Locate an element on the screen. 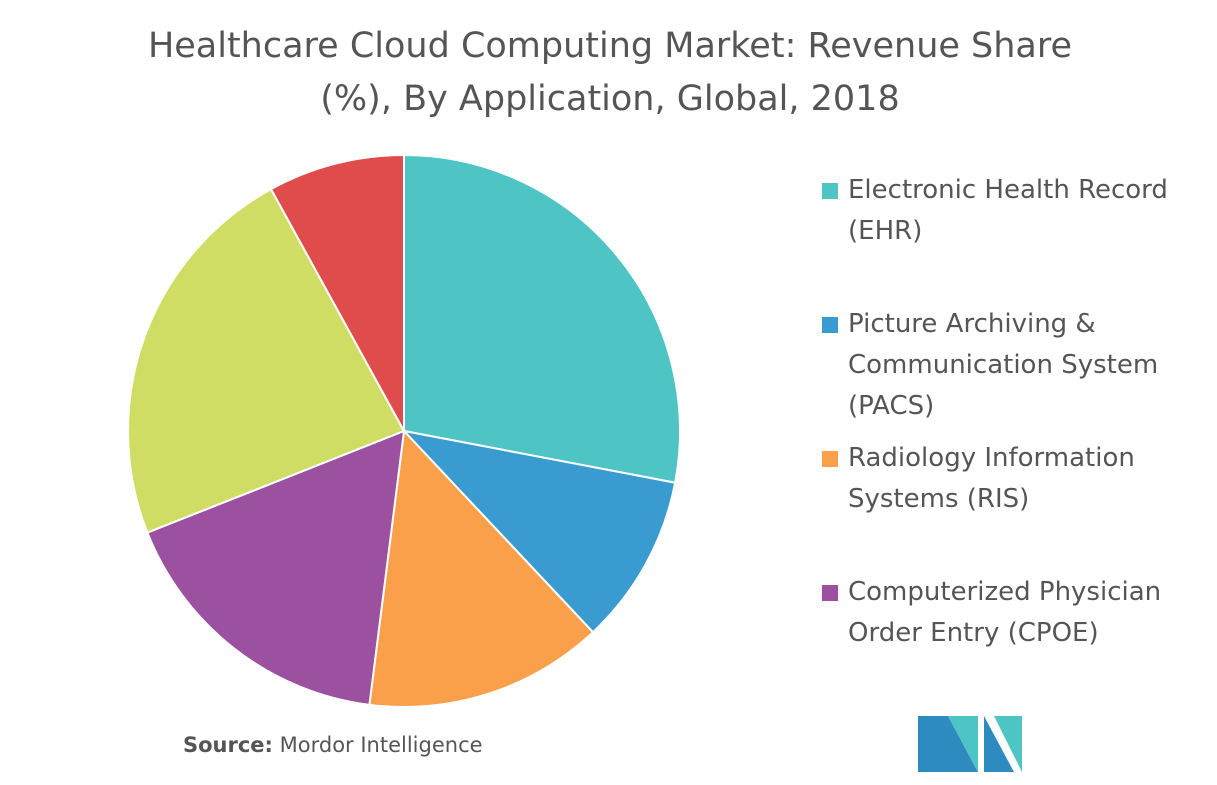 The height and width of the screenshot is (785, 1217). legend-label: Electronic Health Record (EHR) is located at coordinates (1008, 210).